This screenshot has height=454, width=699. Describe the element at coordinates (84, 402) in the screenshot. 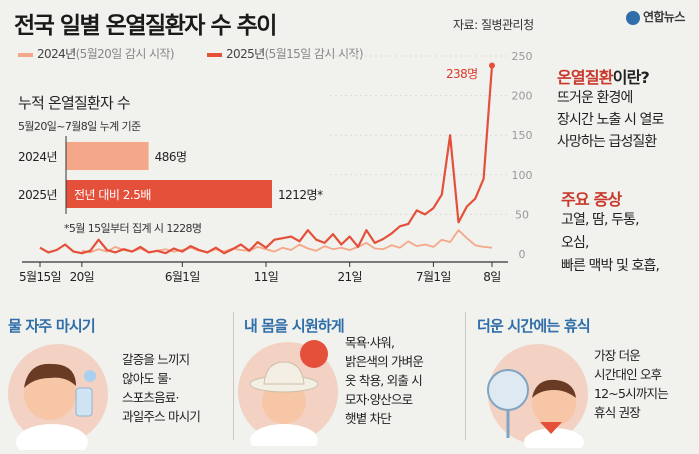

I see `water-bottle-icon` at that location.